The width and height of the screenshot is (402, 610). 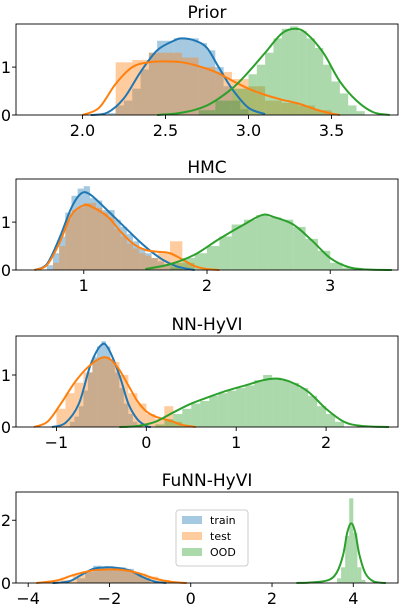 What do you see at coordinates (28, 598) in the screenshot?
I see `x-tick-label: −4` at bounding box center [28, 598].